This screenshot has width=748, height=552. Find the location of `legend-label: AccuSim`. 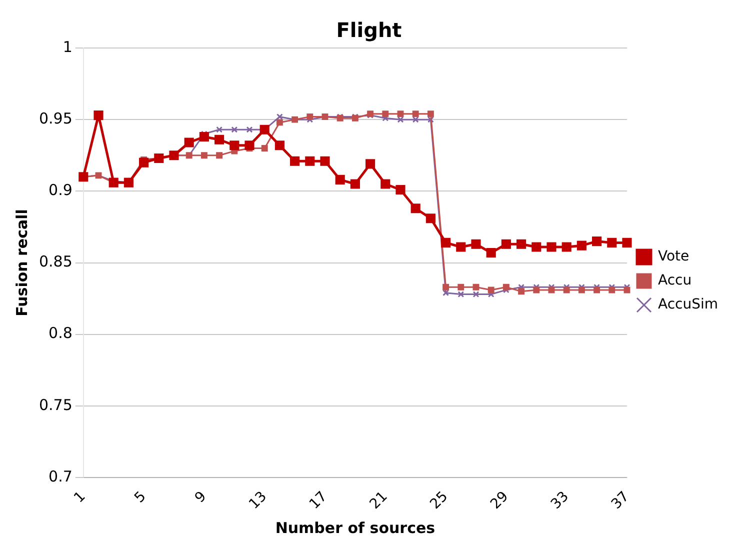

legend-label: AccuSim is located at coordinates (688, 304).